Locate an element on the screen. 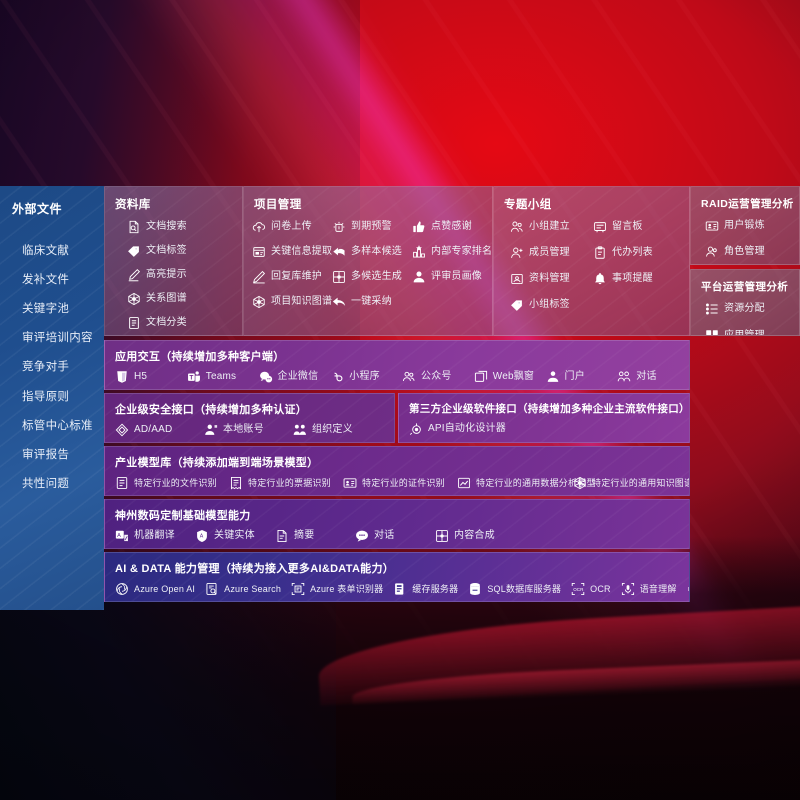 This screenshot has height=800, width=800. ui-item-web-popup: Web飘窗 is located at coordinates (510, 377).